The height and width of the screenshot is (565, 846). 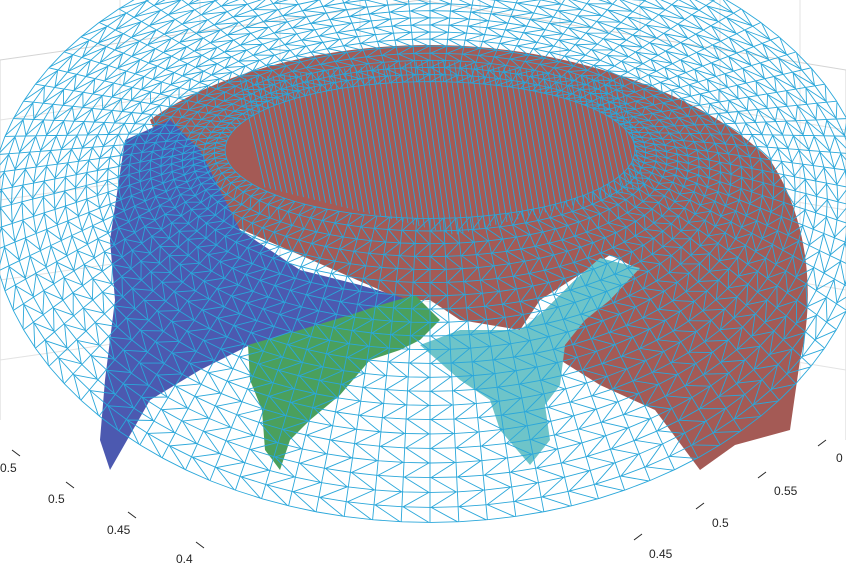 I want to click on green-region, so click(x=344, y=382).